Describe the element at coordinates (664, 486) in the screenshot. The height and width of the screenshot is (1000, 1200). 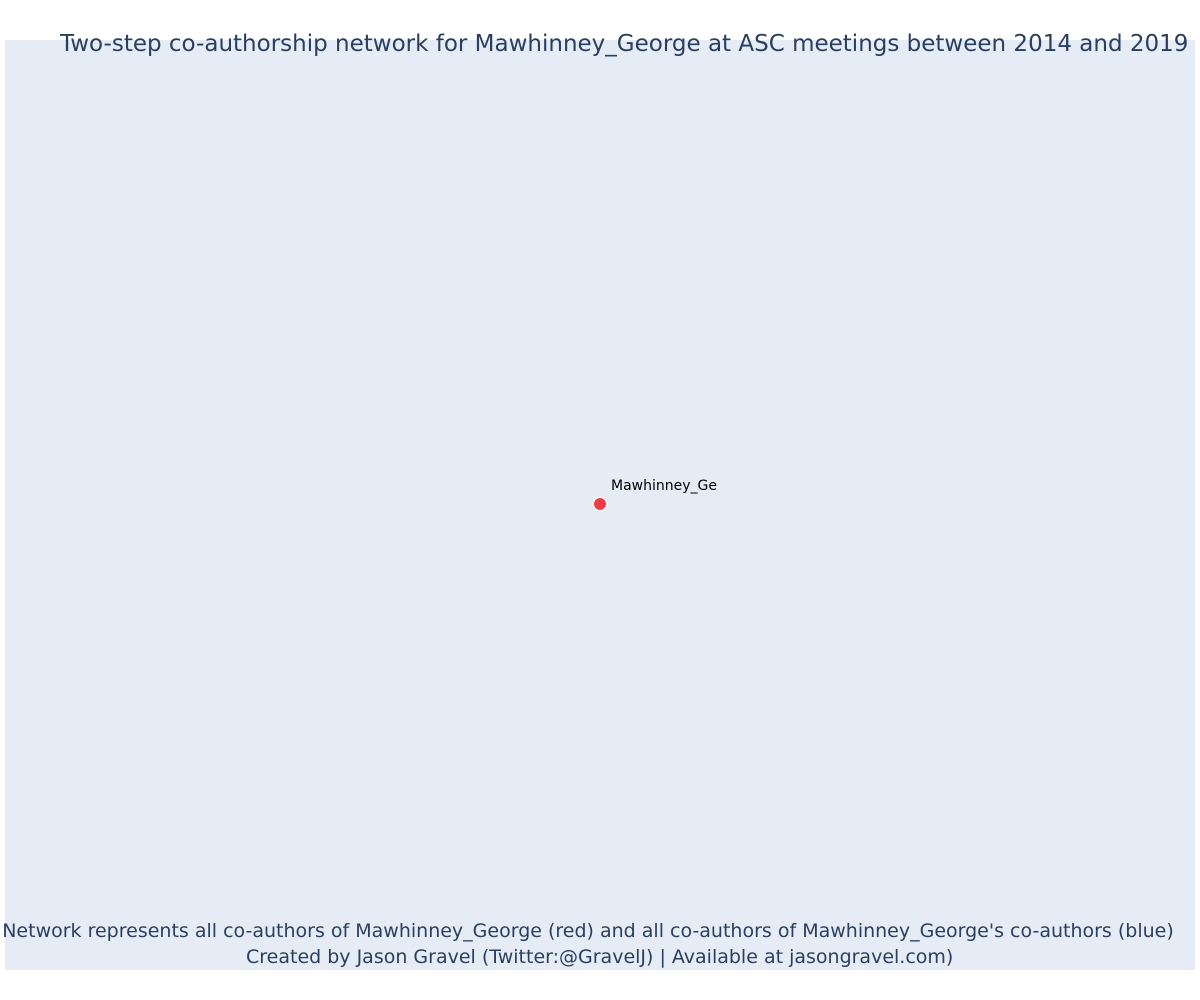
I see `focal-author-label: Mawhinney_Ge` at that location.